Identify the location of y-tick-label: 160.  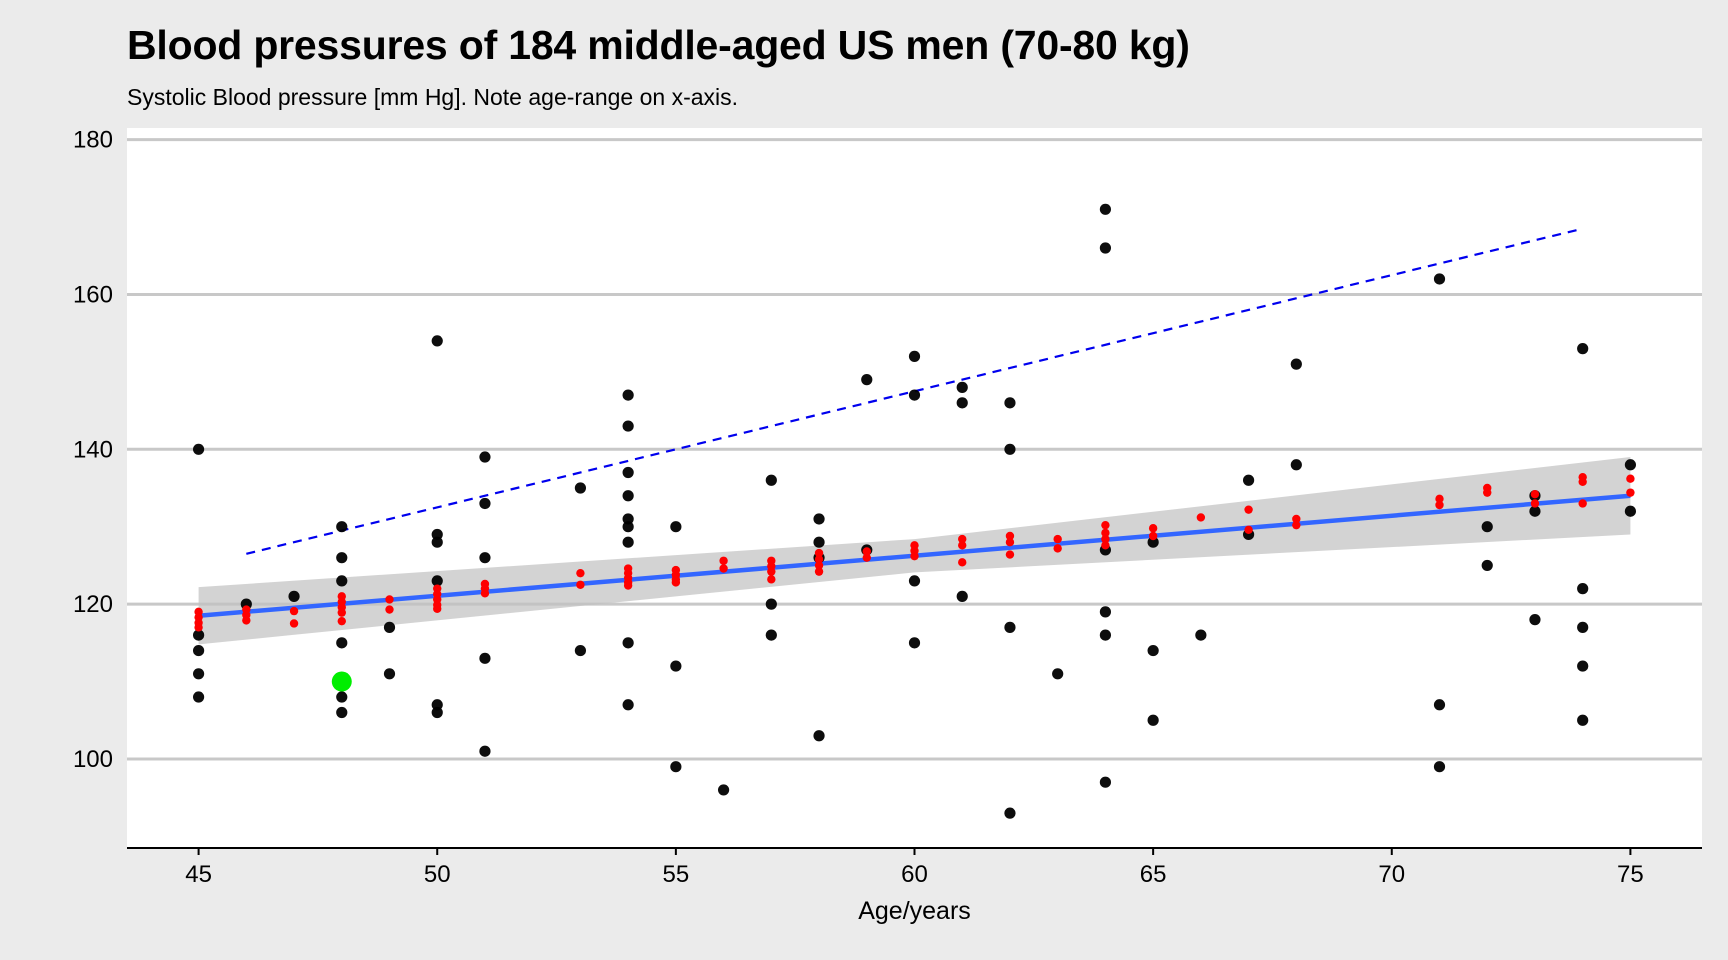
(93, 294).